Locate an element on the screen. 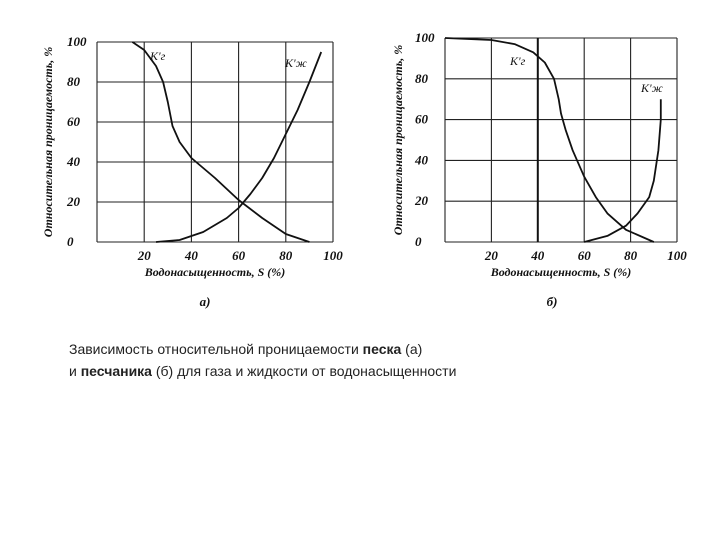  caption-text: и is located at coordinates (75, 371).